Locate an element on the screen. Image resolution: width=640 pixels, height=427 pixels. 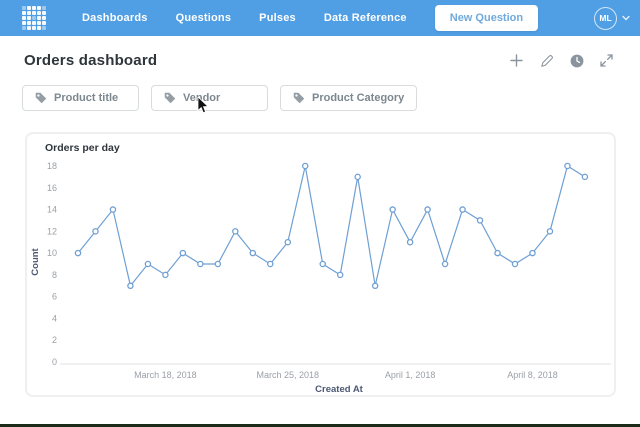
svg-text: March 18, 2018 is located at coordinates (165, 375).